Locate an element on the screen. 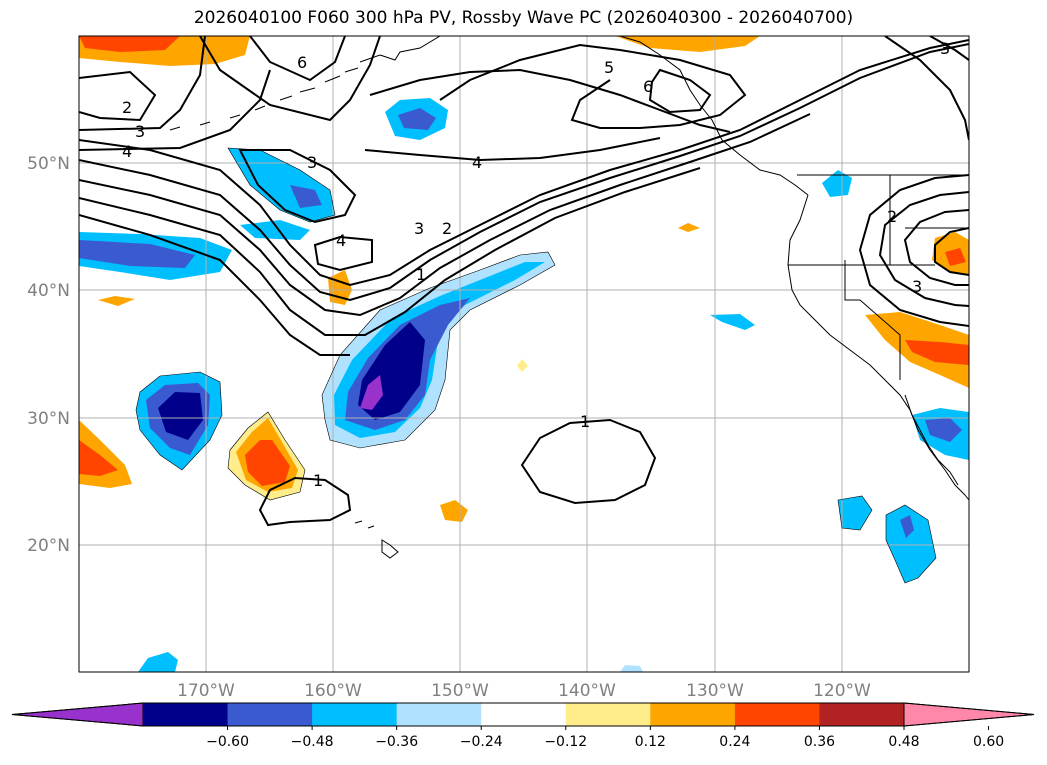 The image size is (1047, 765). contour-1-hawaii is located at coordinates (305, 501).